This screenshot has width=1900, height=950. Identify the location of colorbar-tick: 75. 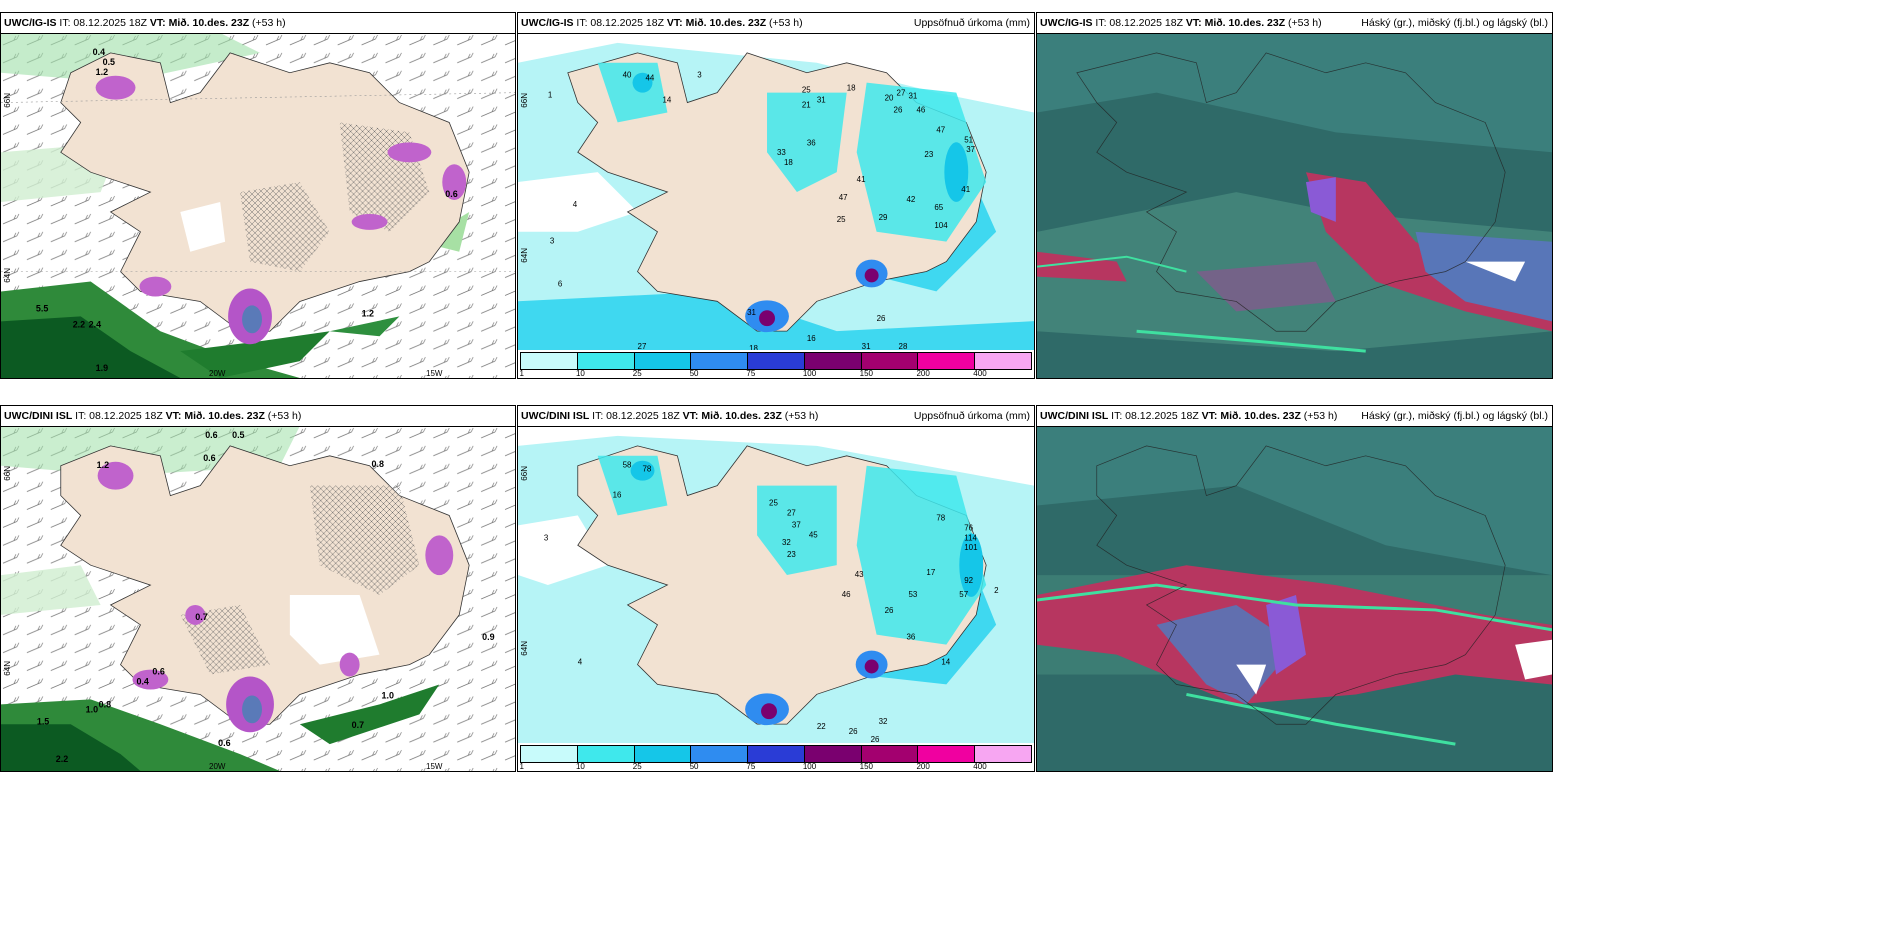
(751, 766).